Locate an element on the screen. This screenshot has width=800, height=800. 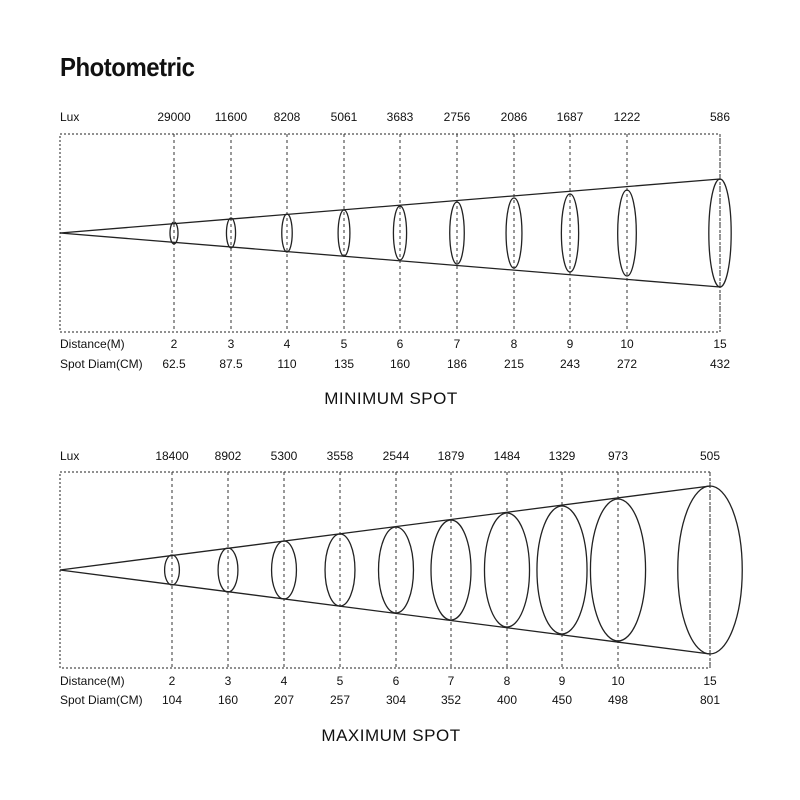
spot-diam-value: 207 is located at coordinates (284, 700).